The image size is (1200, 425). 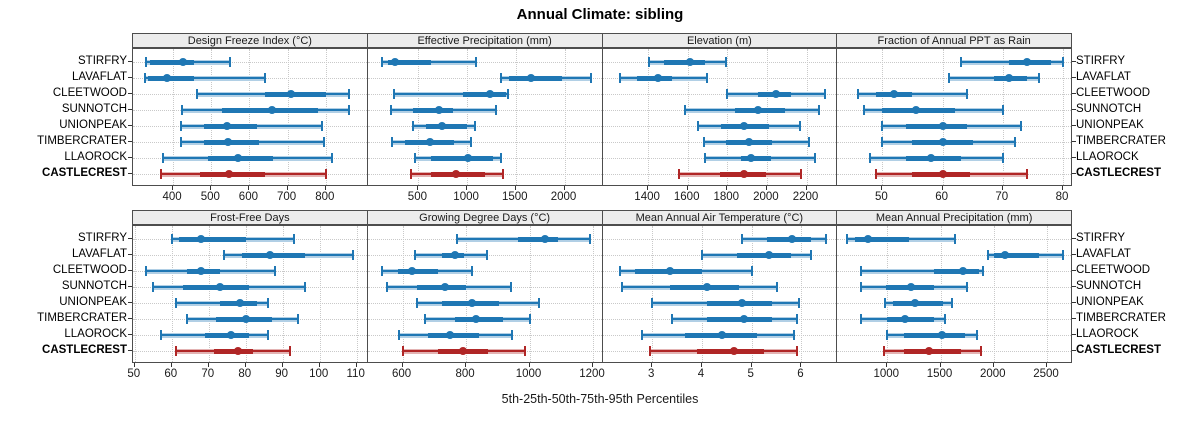 I want to click on panel-strip-title: Design Freeze Index (°C), so click(x=249, y=41).